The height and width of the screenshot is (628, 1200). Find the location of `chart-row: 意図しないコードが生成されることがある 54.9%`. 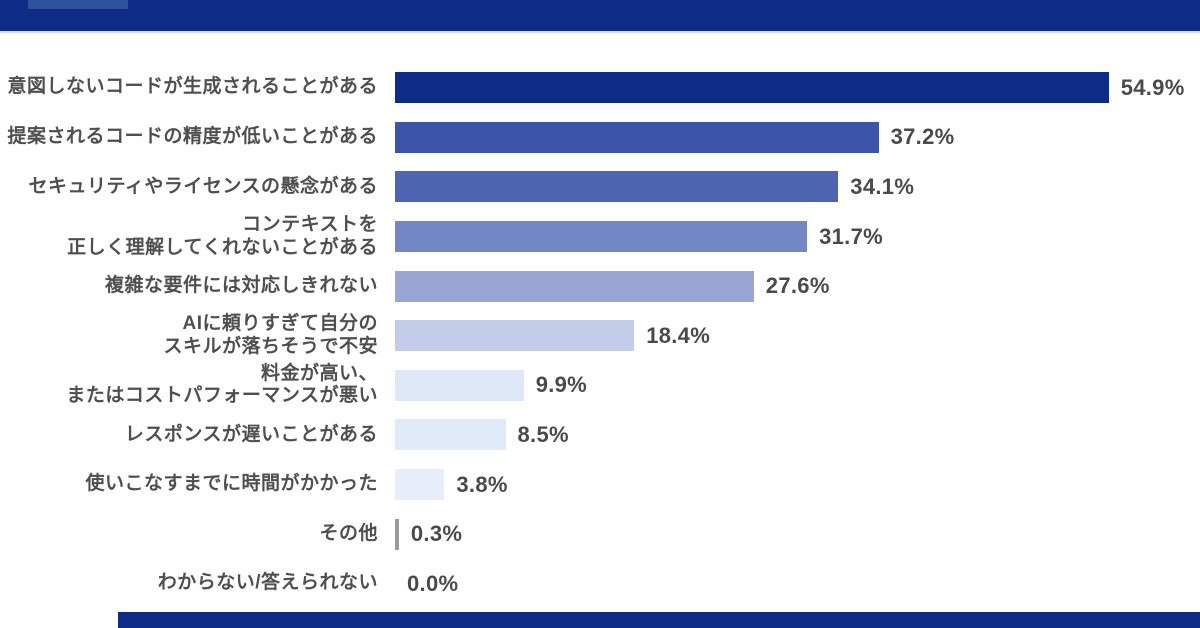

chart-row: 意図しないコードが生成されることがある 54.9% is located at coordinates (600, 88).